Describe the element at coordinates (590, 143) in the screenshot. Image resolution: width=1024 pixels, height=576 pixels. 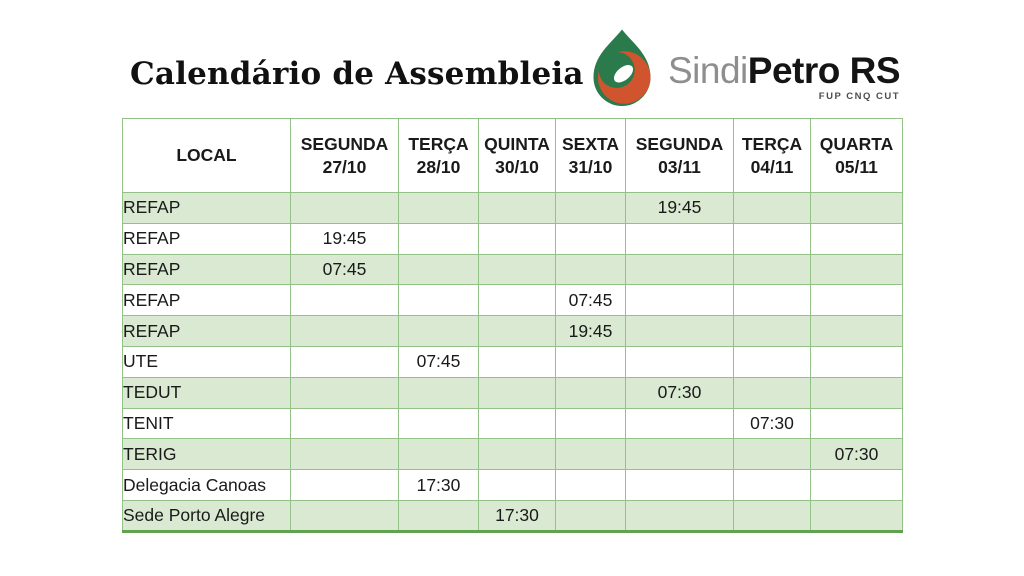
I see `column-label: SEXTA` at that location.